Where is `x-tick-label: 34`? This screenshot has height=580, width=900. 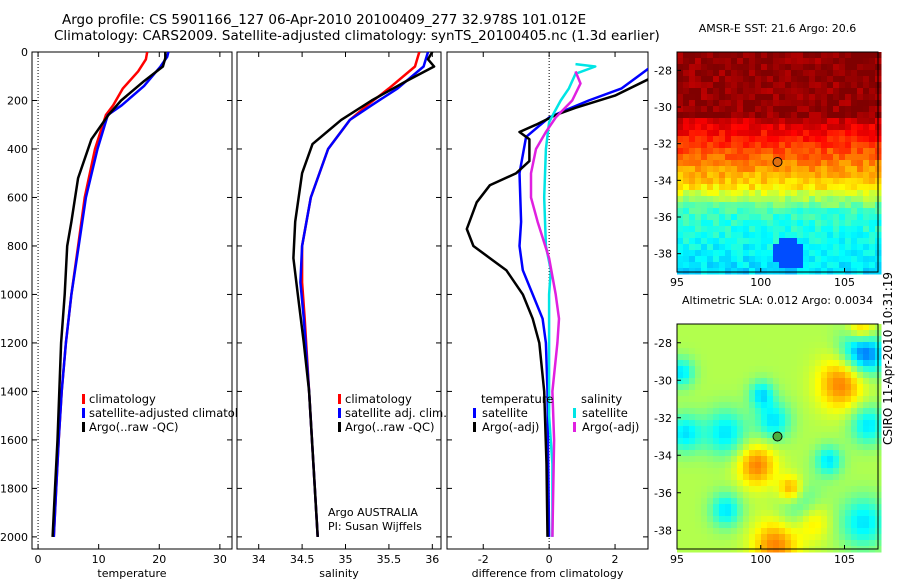
x-tick-label: 34 is located at coordinates (259, 559).